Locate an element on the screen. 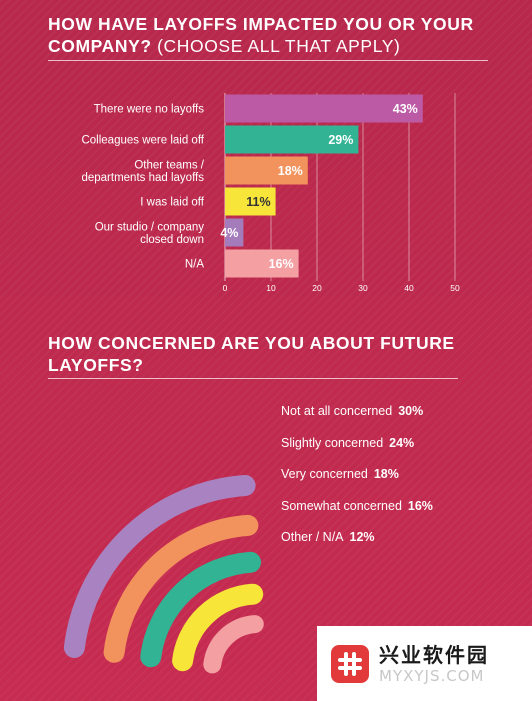 This screenshot has height=701, width=532. legend-label: Very concerned is located at coordinates (324, 474).